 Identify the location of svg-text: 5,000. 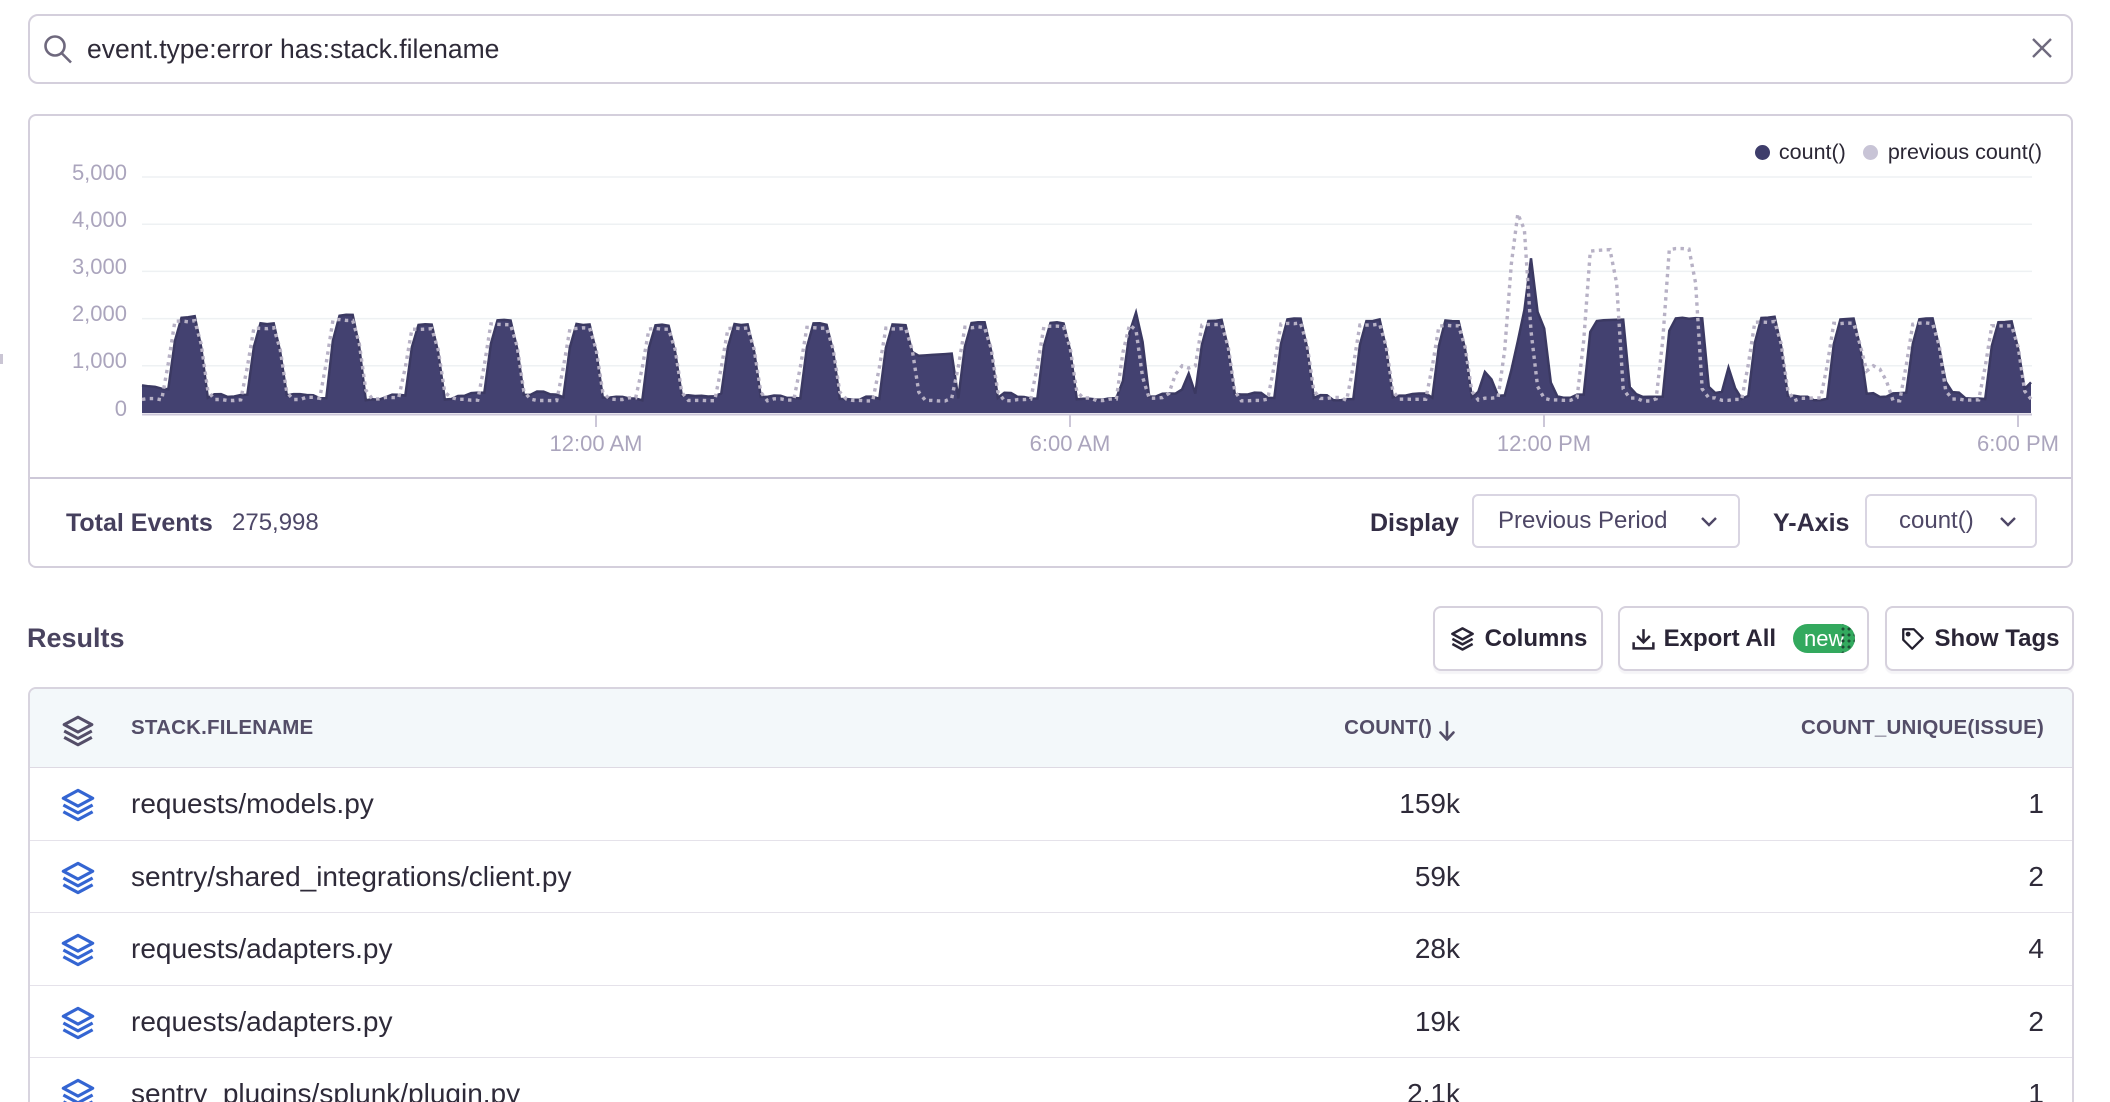
(99, 172).